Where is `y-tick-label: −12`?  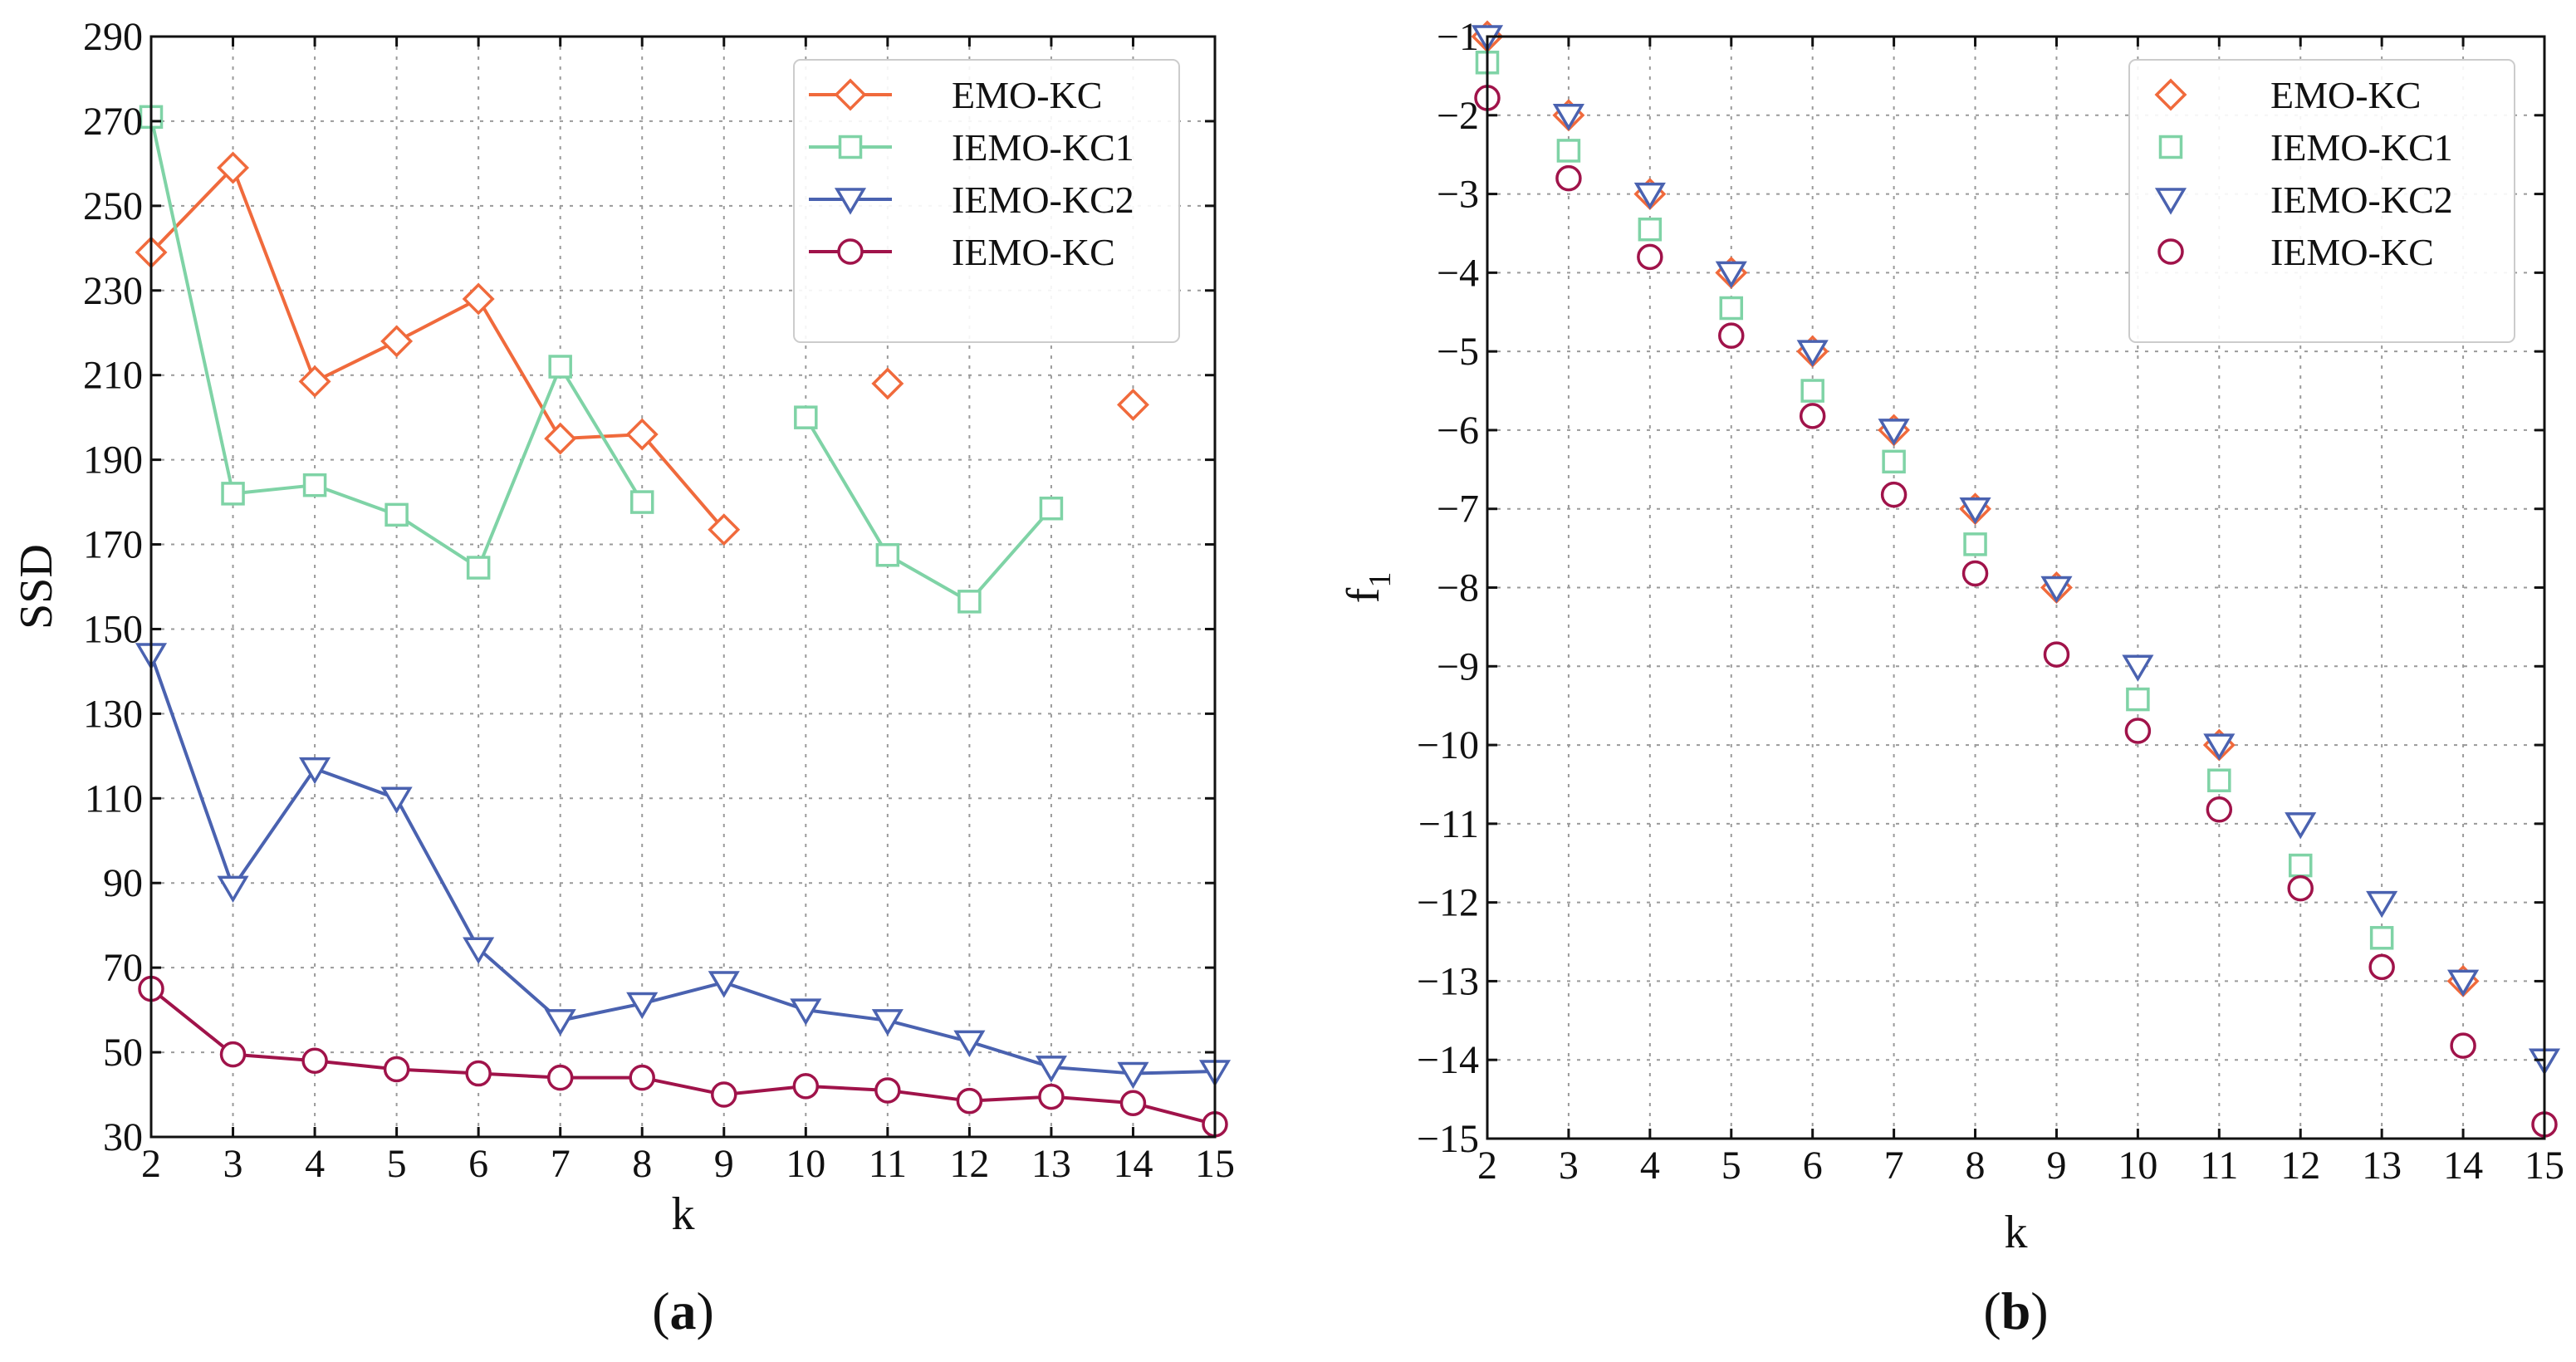
y-tick-label: −12 is located at coordinates (1448, 903).